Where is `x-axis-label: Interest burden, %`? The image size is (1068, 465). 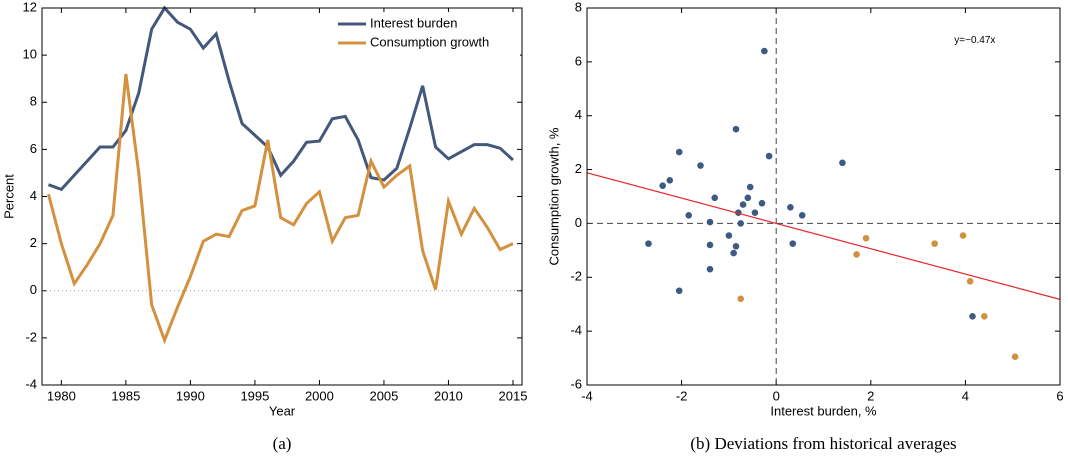 x-axis-label: Interest burden, % is located at coordinates (823, 410).